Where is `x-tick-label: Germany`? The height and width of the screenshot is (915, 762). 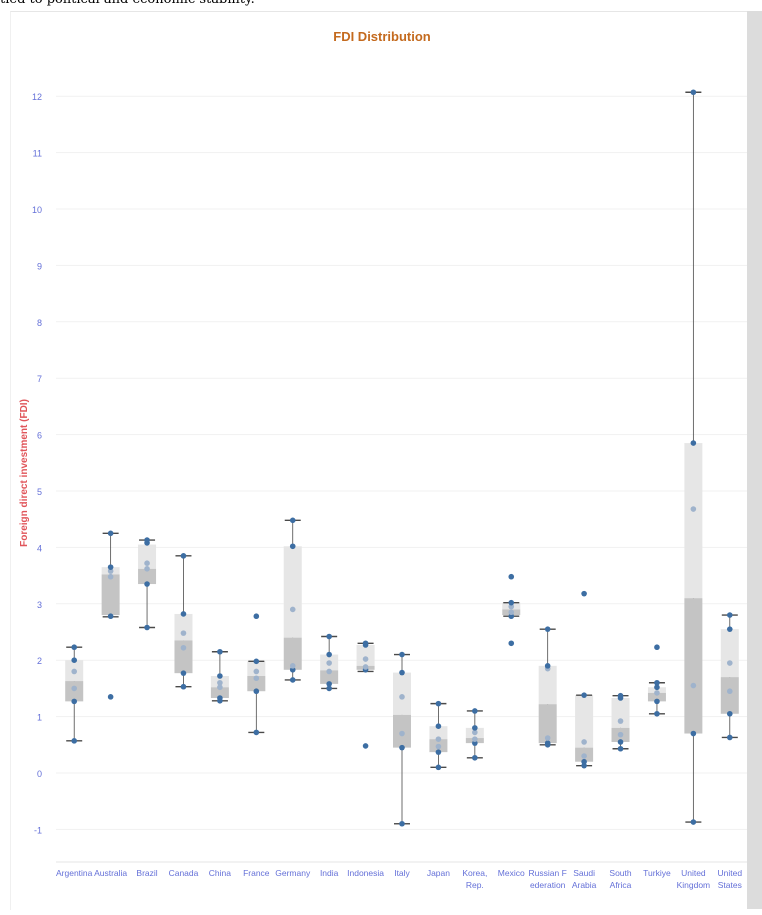
x-tick-label: Germany is located at coordinates (293, 873).